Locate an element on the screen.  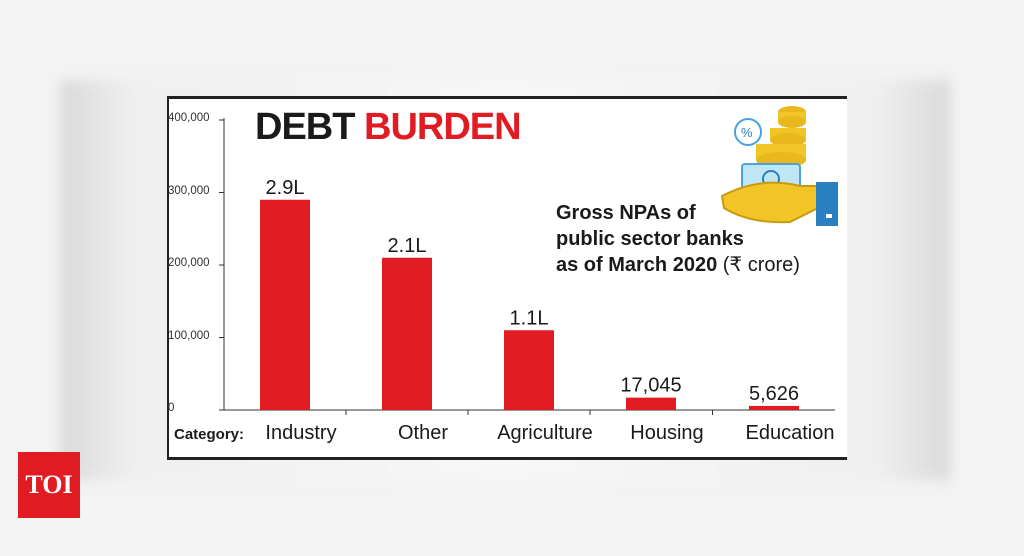
category-label-housing: Housing is located at coordinates (667, 433).